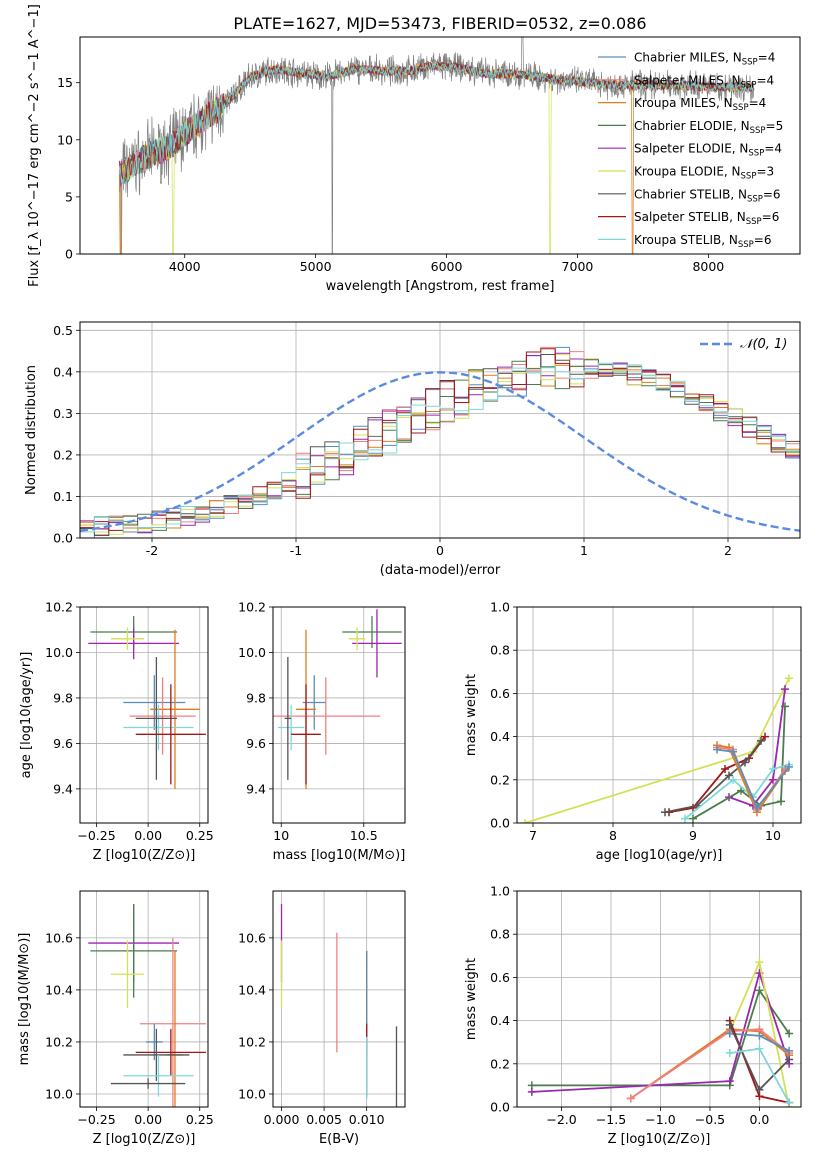  I want to click on legend-entry-text: =4, so click(767, 58).